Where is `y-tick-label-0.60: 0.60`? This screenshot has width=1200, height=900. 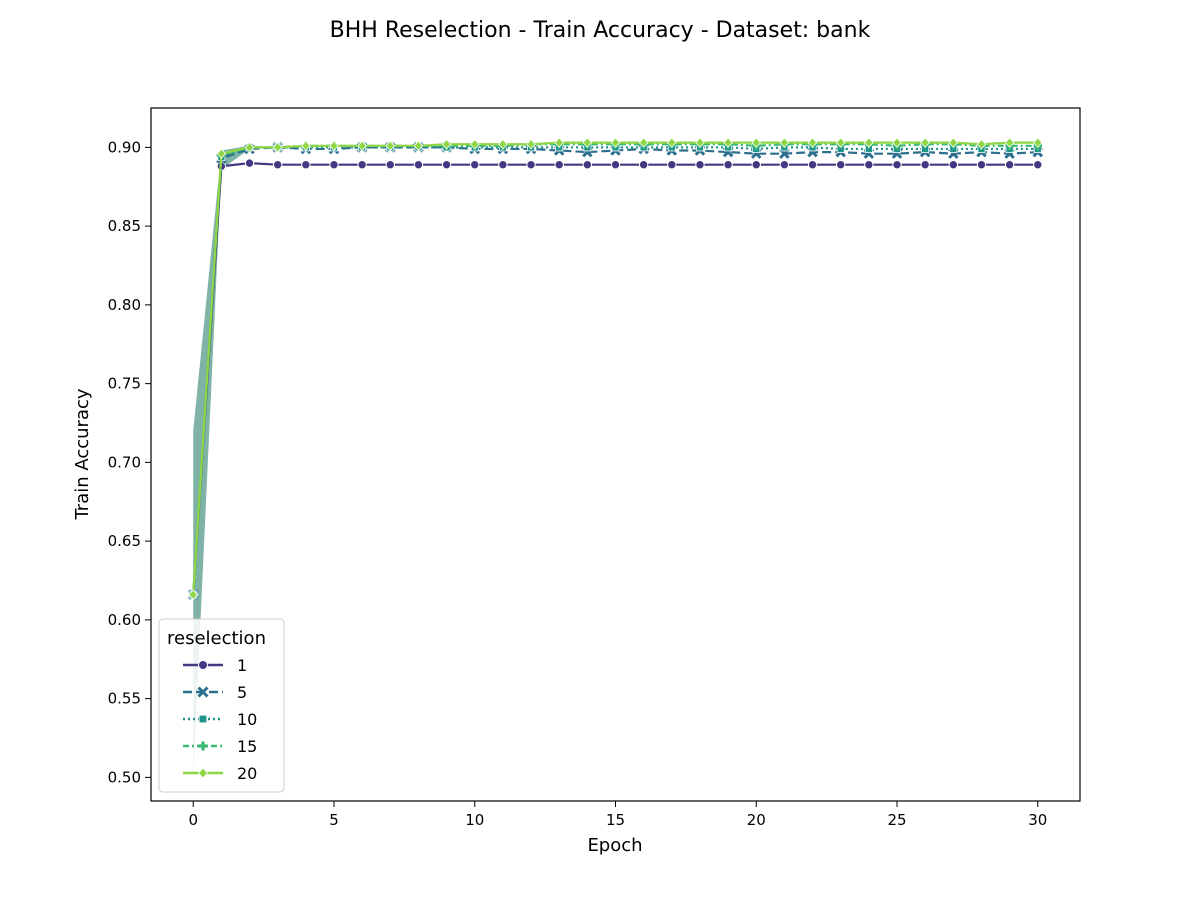 y-tick-label-0.60: 0.60 is located at coordinates (124, 620).